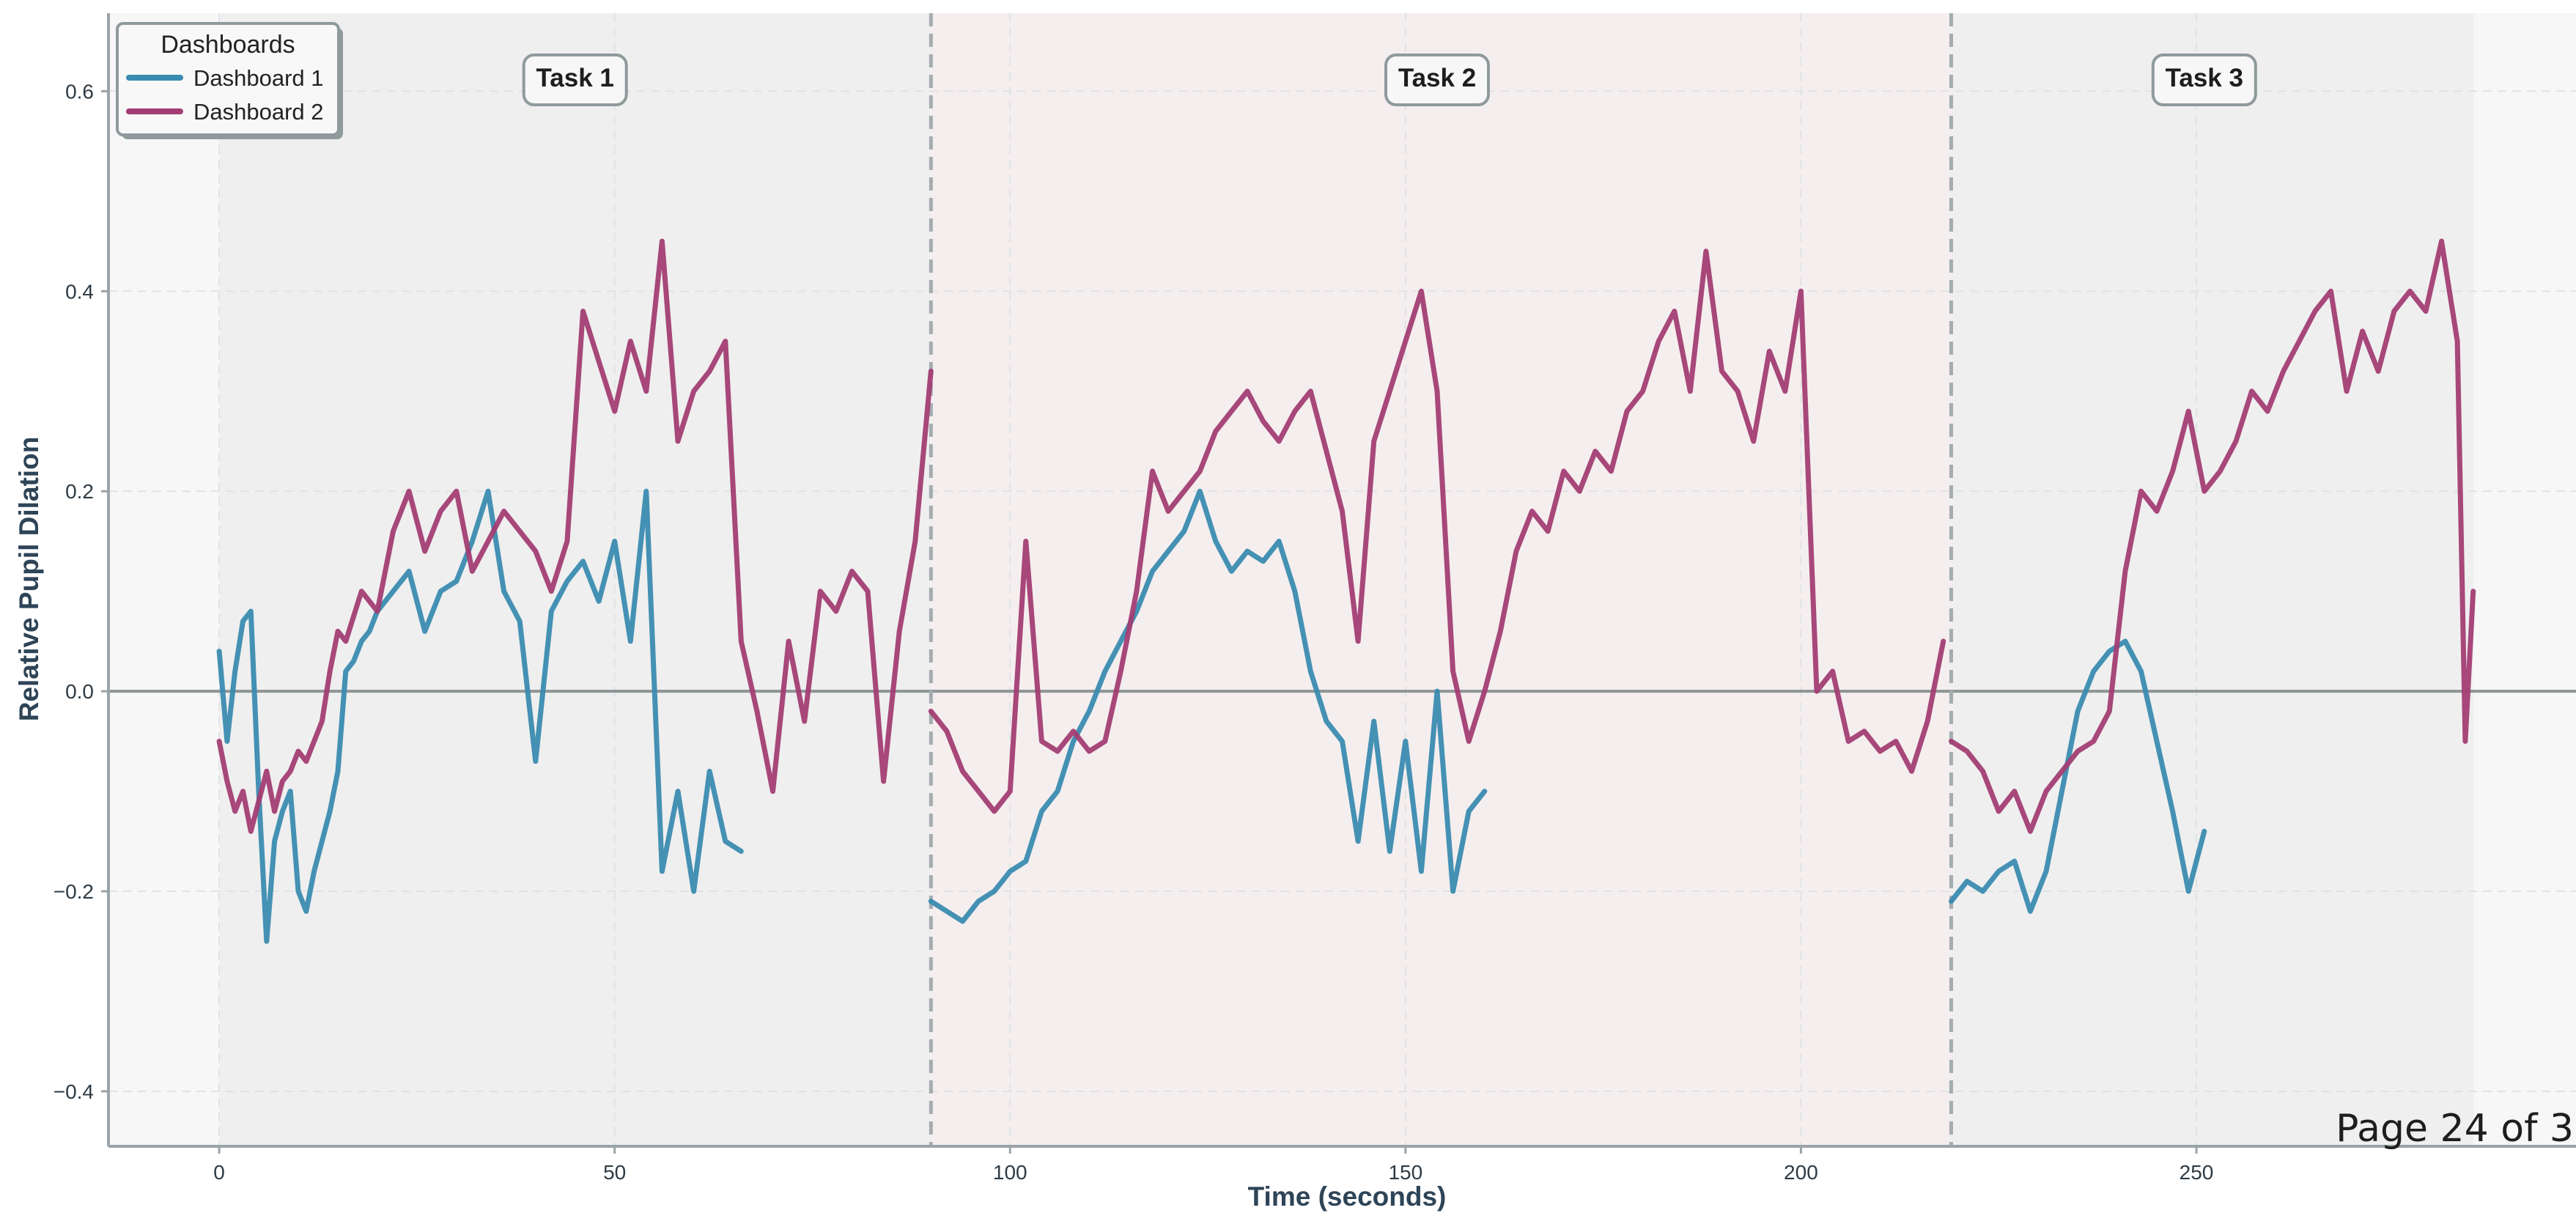 The height and width of the screenshot is (1213, 2576). Describe the element at coordinates (258, 112) in the screenshot. I see `legend-label-dashboard-2: Dashboard 2` at that location.